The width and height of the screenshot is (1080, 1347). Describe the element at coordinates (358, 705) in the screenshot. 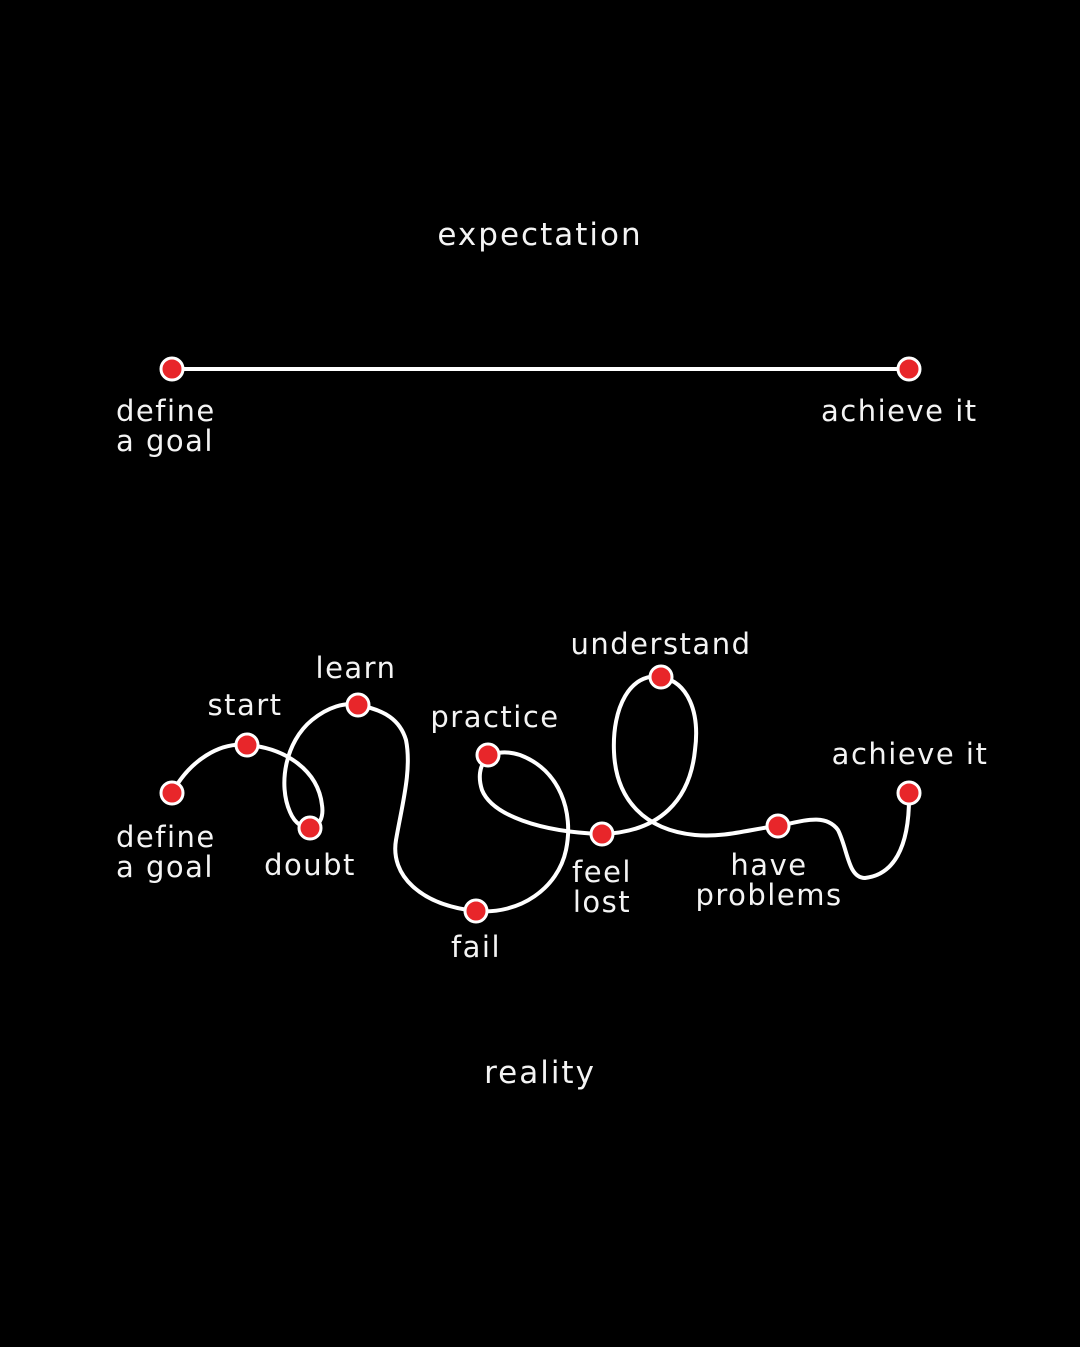

I see `dot-learn` at that location.